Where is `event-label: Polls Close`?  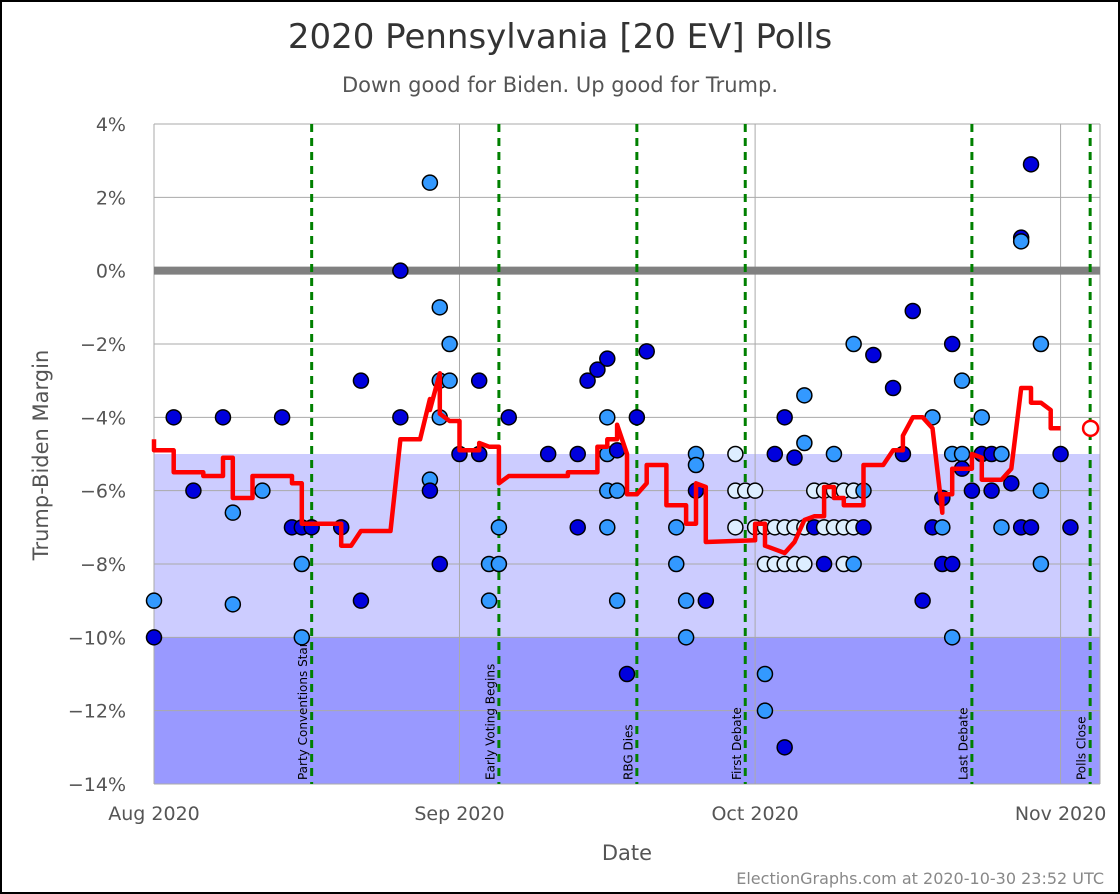 event-label: Polls Close is located at coordinates (1082, 748).